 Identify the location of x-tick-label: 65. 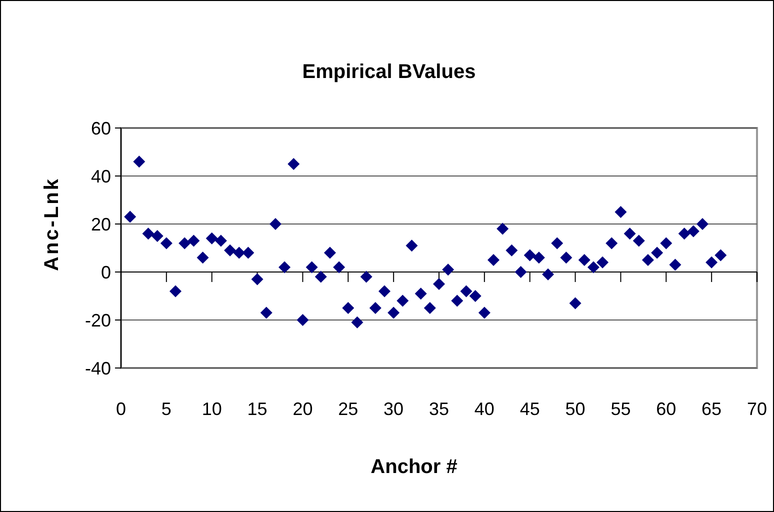
(712, 409).